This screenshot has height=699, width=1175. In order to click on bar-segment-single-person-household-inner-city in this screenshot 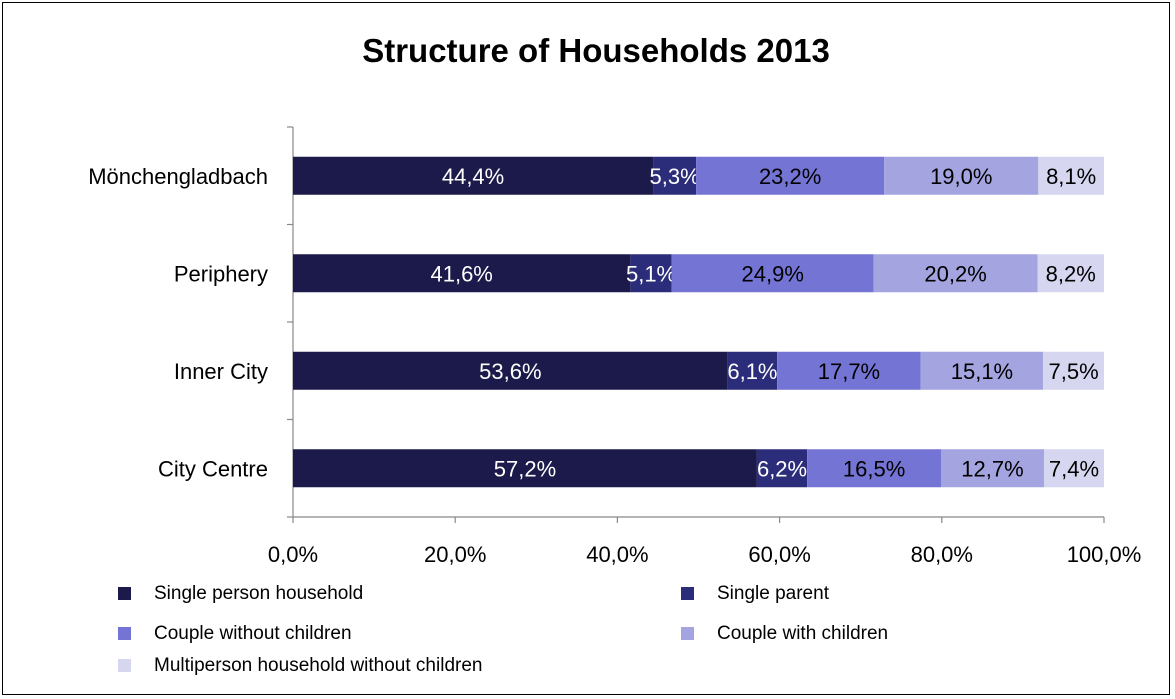, I will do `click(510, 370)`.